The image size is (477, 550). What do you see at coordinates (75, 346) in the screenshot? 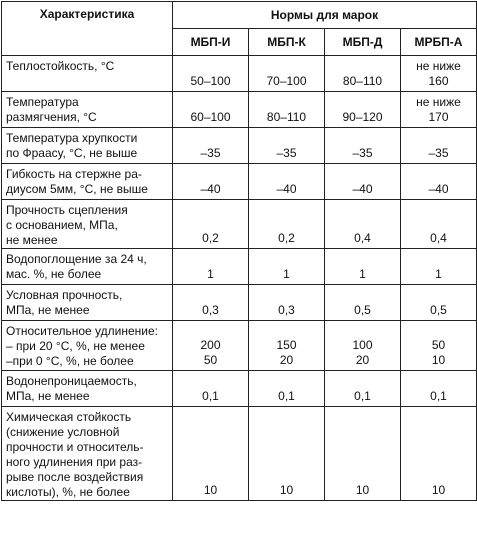
I see `characteristic-line: – при 20 °С, %, не менее` at bounding box center [75, 346].